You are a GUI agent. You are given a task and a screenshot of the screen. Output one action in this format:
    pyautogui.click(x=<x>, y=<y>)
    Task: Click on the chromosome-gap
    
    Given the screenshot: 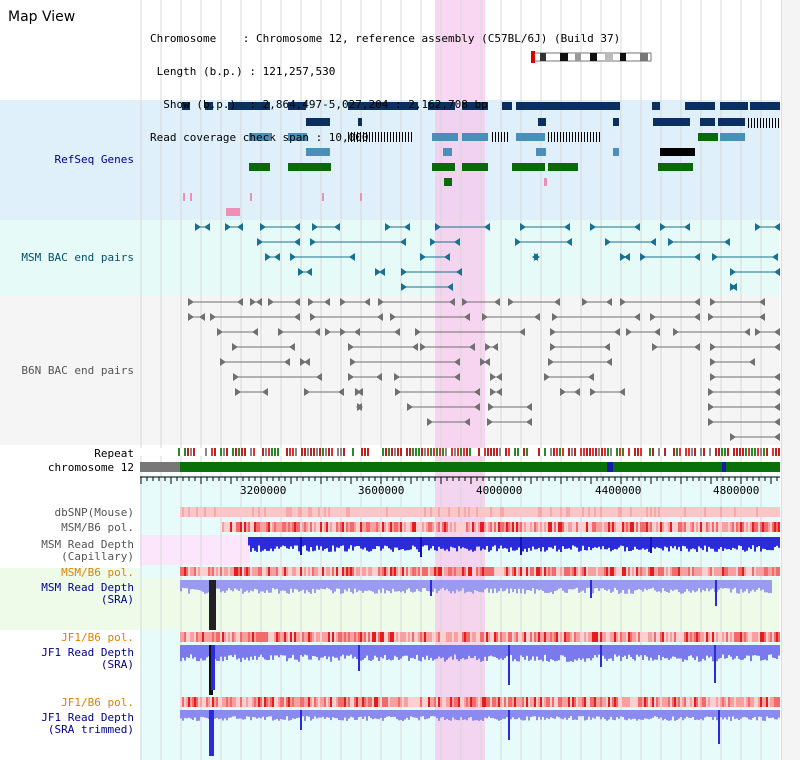 What is the action you would take?
    pyautogui.click(x=160, y=467)
    